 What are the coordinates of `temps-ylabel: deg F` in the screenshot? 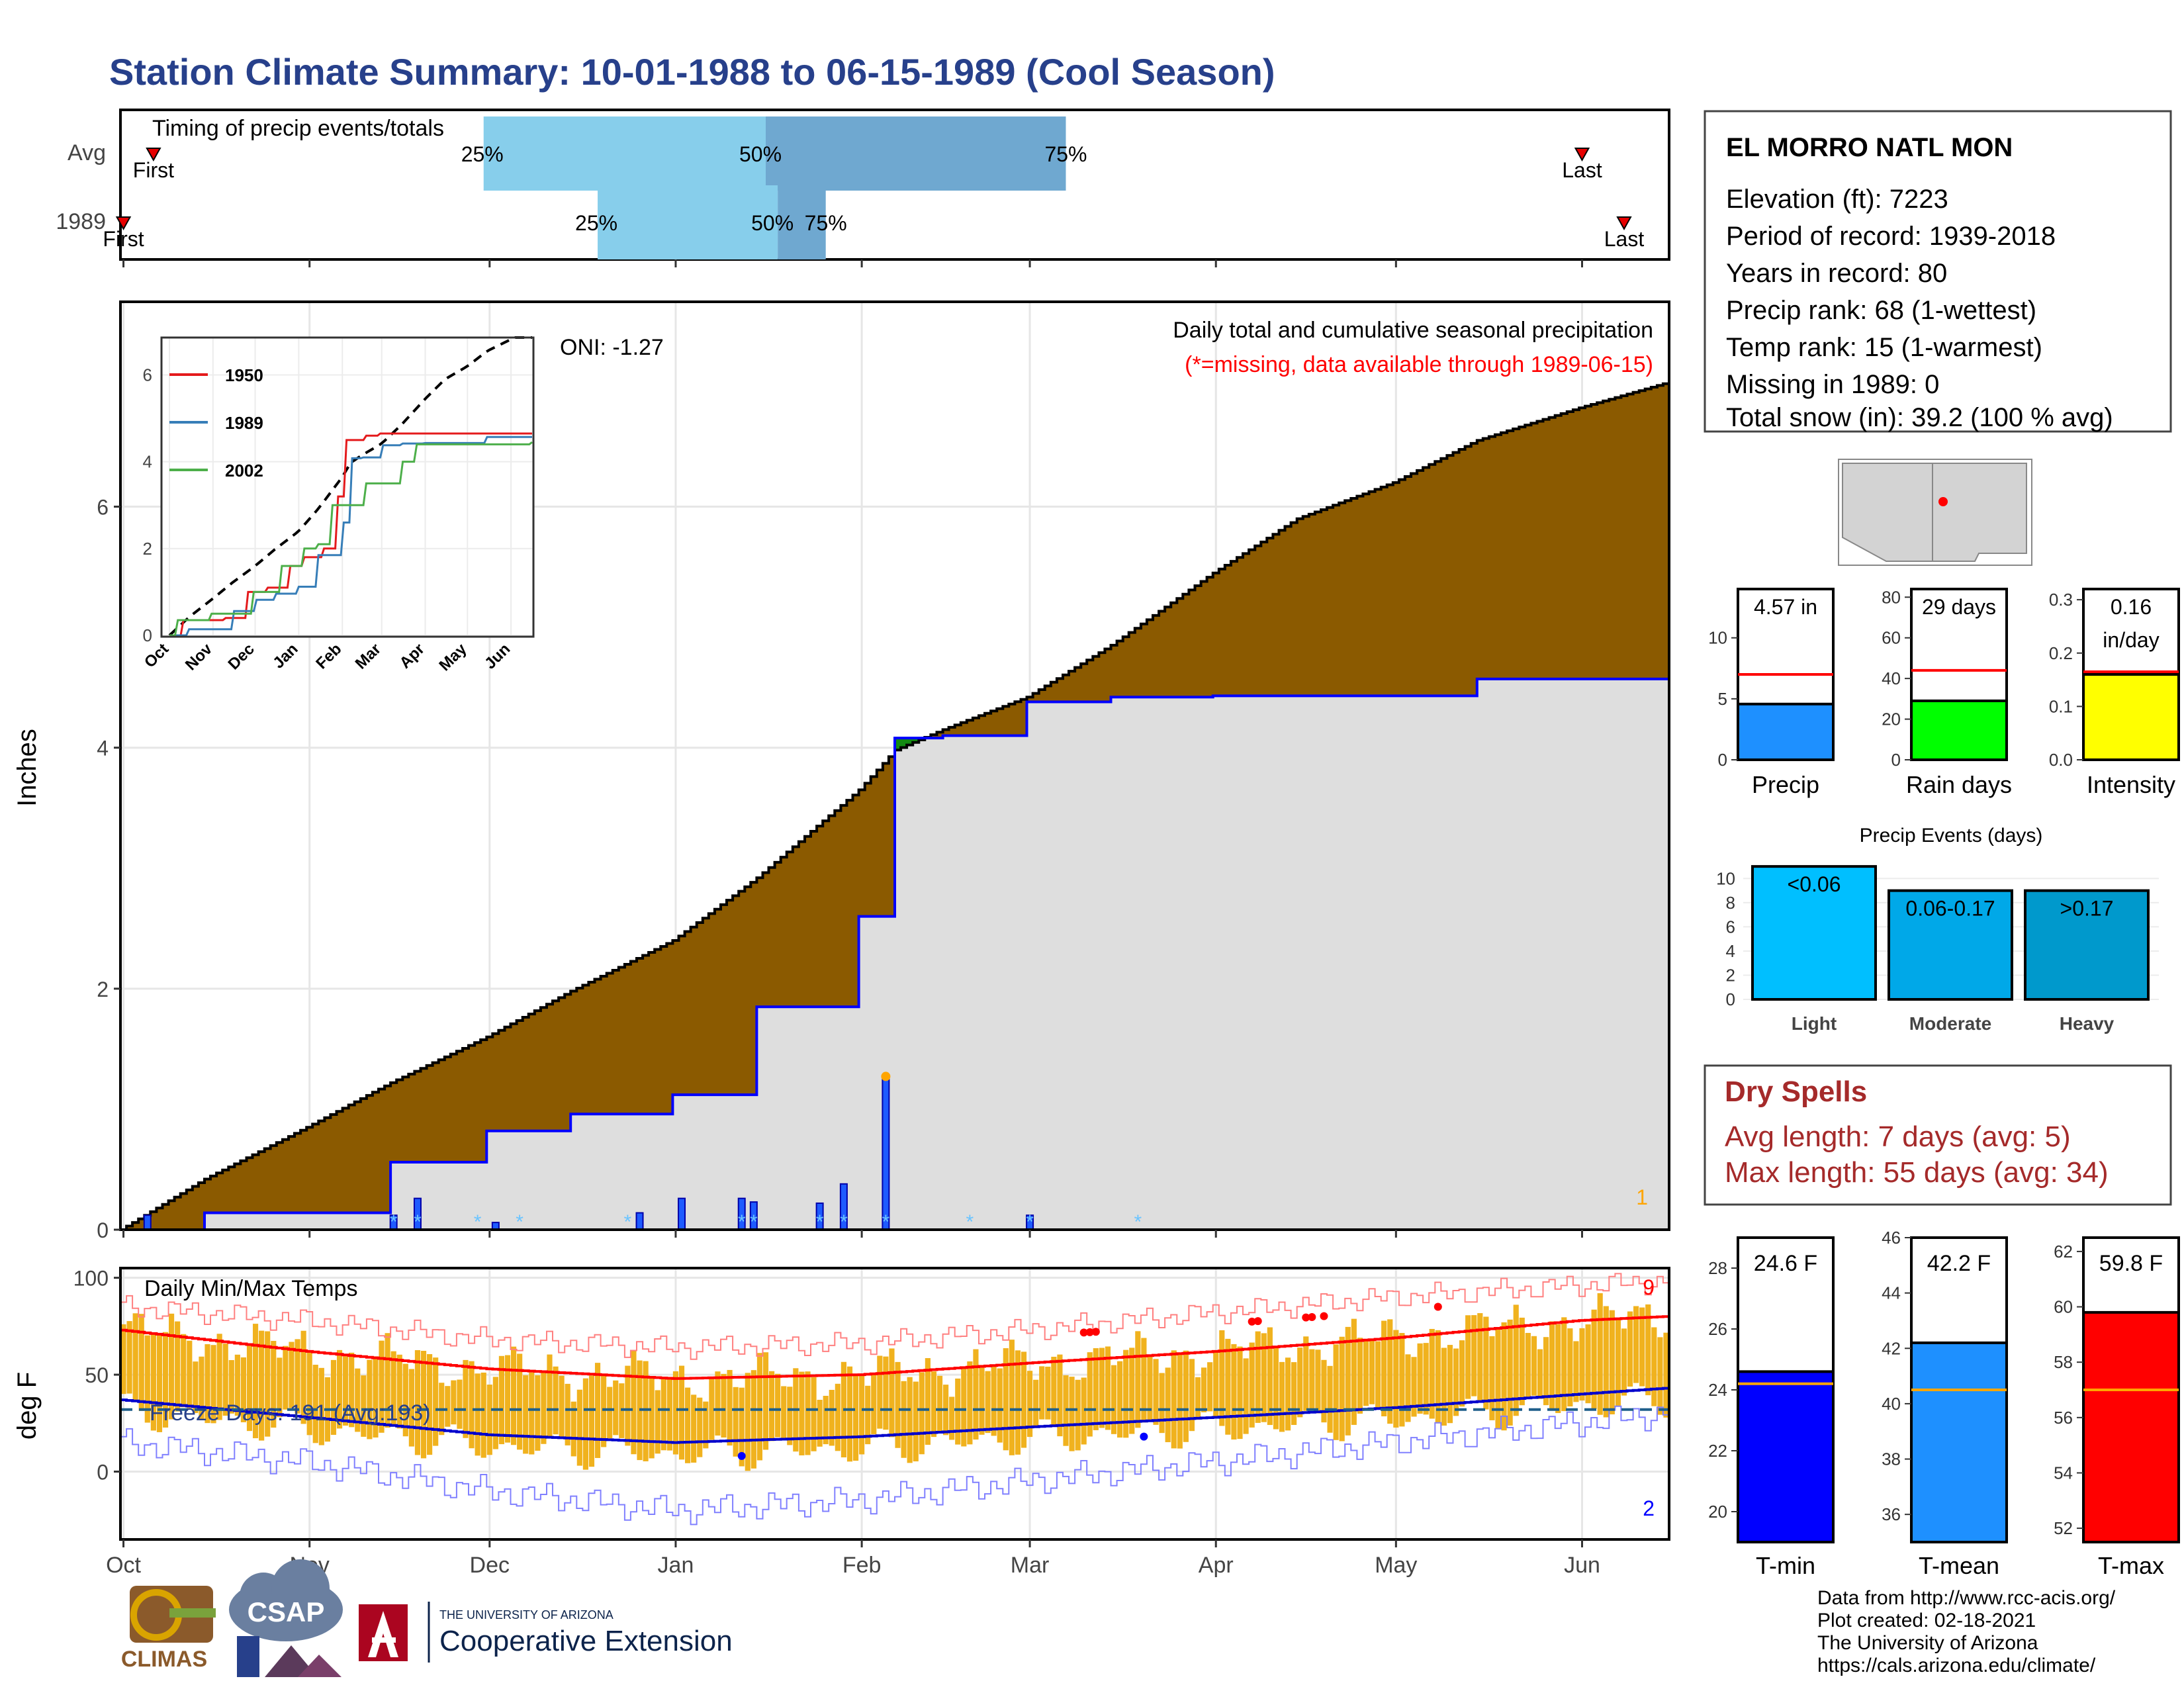 It's located at (28, 1406).